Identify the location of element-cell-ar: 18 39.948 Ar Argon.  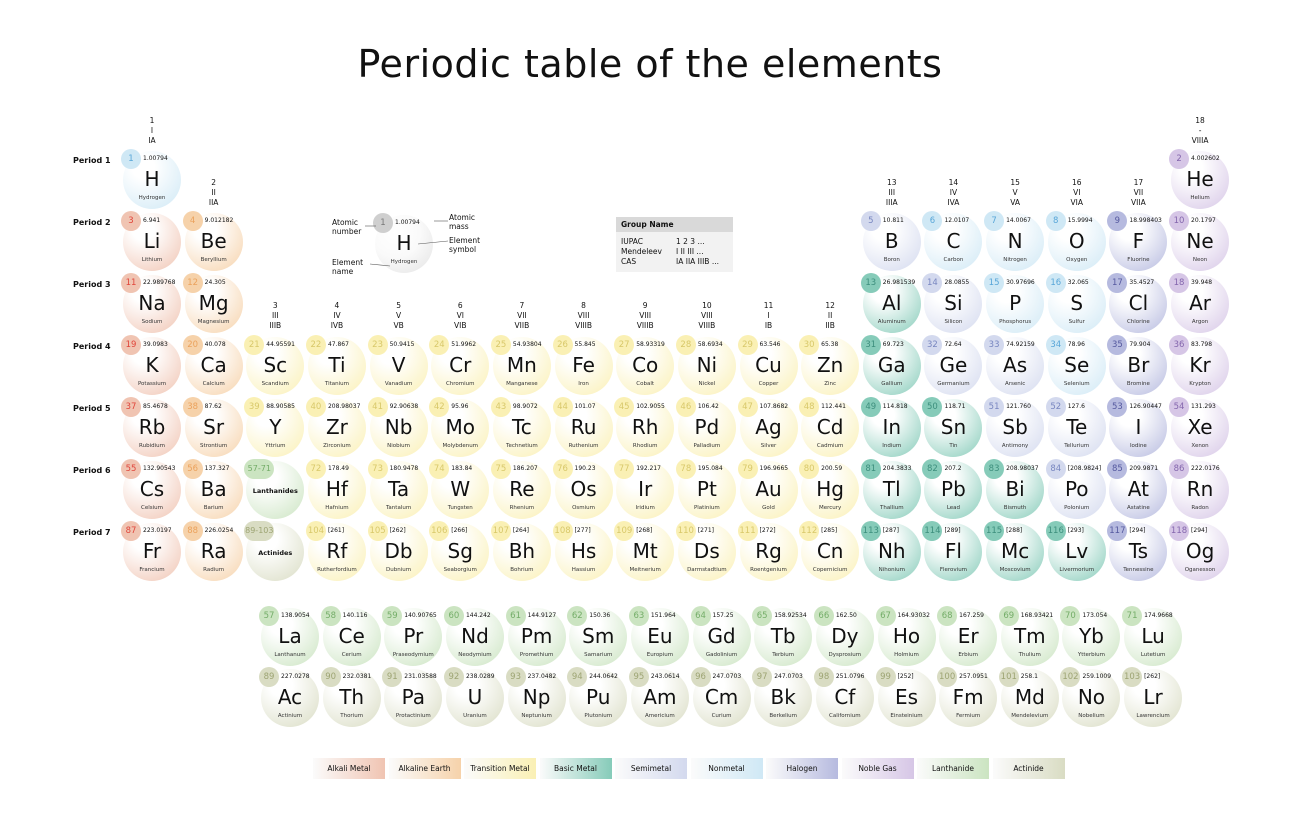
(1199, 303).